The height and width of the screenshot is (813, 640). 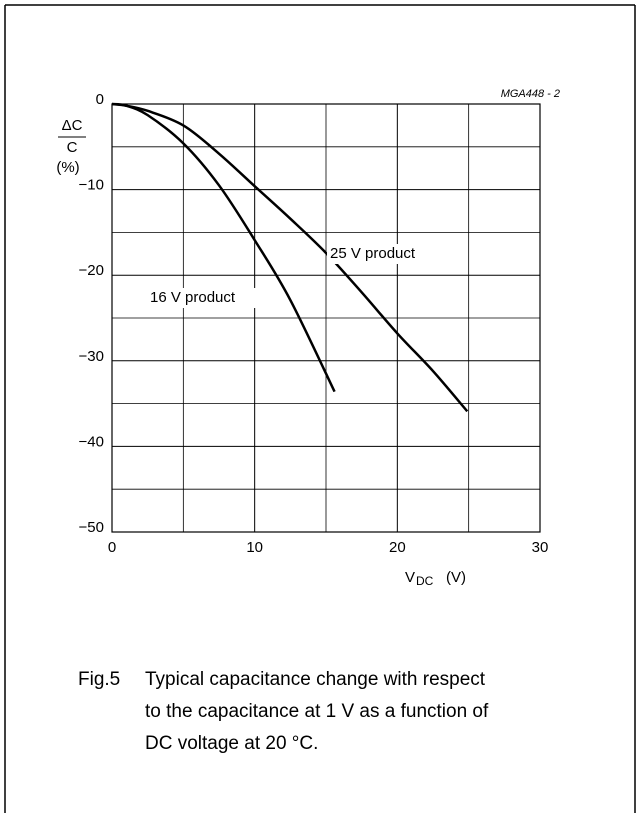 I want to click on series-label: 25 V product, so click(x=373, y=253).